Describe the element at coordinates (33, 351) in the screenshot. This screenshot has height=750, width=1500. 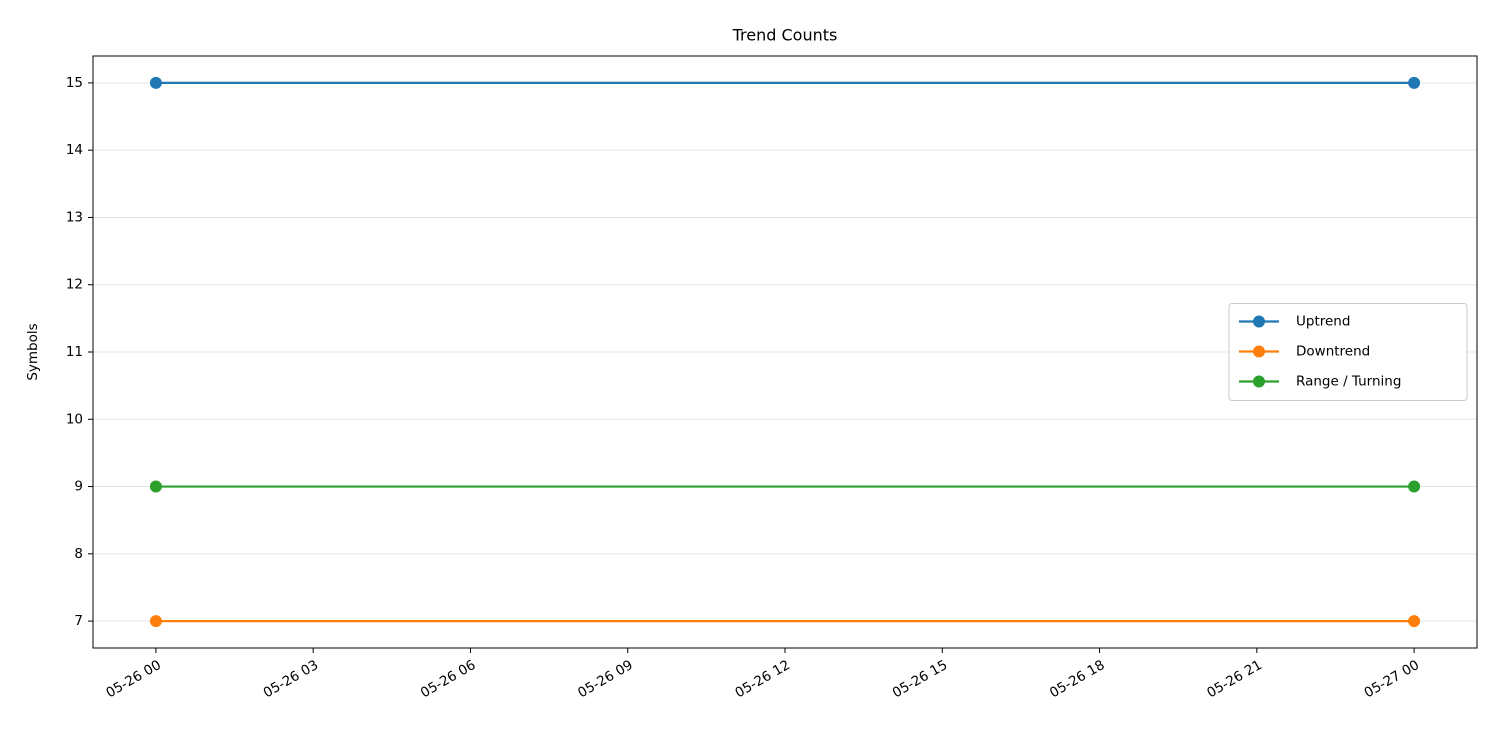
I see `y-axis-label: Symbols` at that location.